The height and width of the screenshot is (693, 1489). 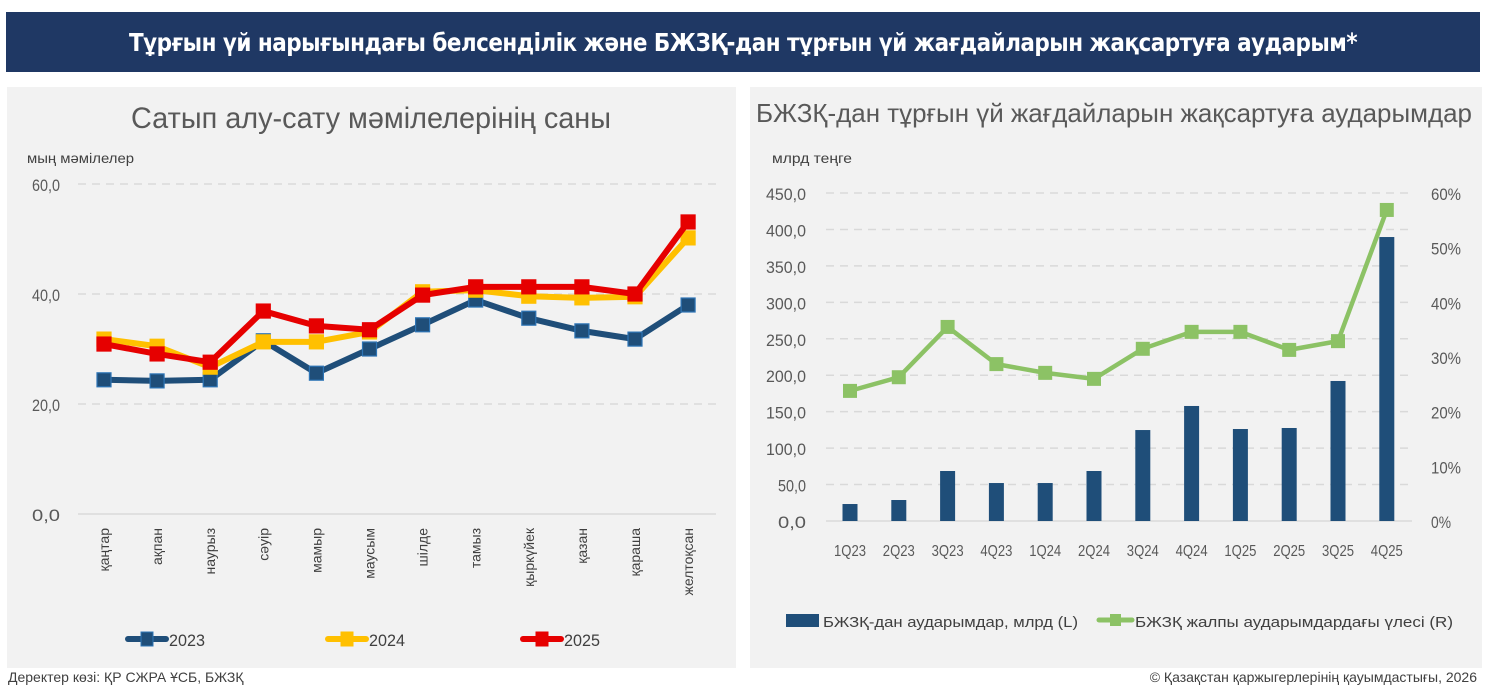 I want to click on y-tick-label-right: 30%, so click(x=1446, y=358).